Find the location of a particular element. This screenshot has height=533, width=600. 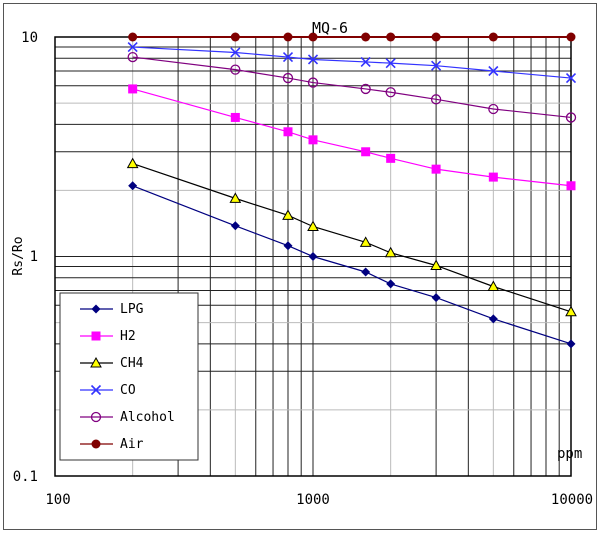

series-air is located at coordinates (352, 37).